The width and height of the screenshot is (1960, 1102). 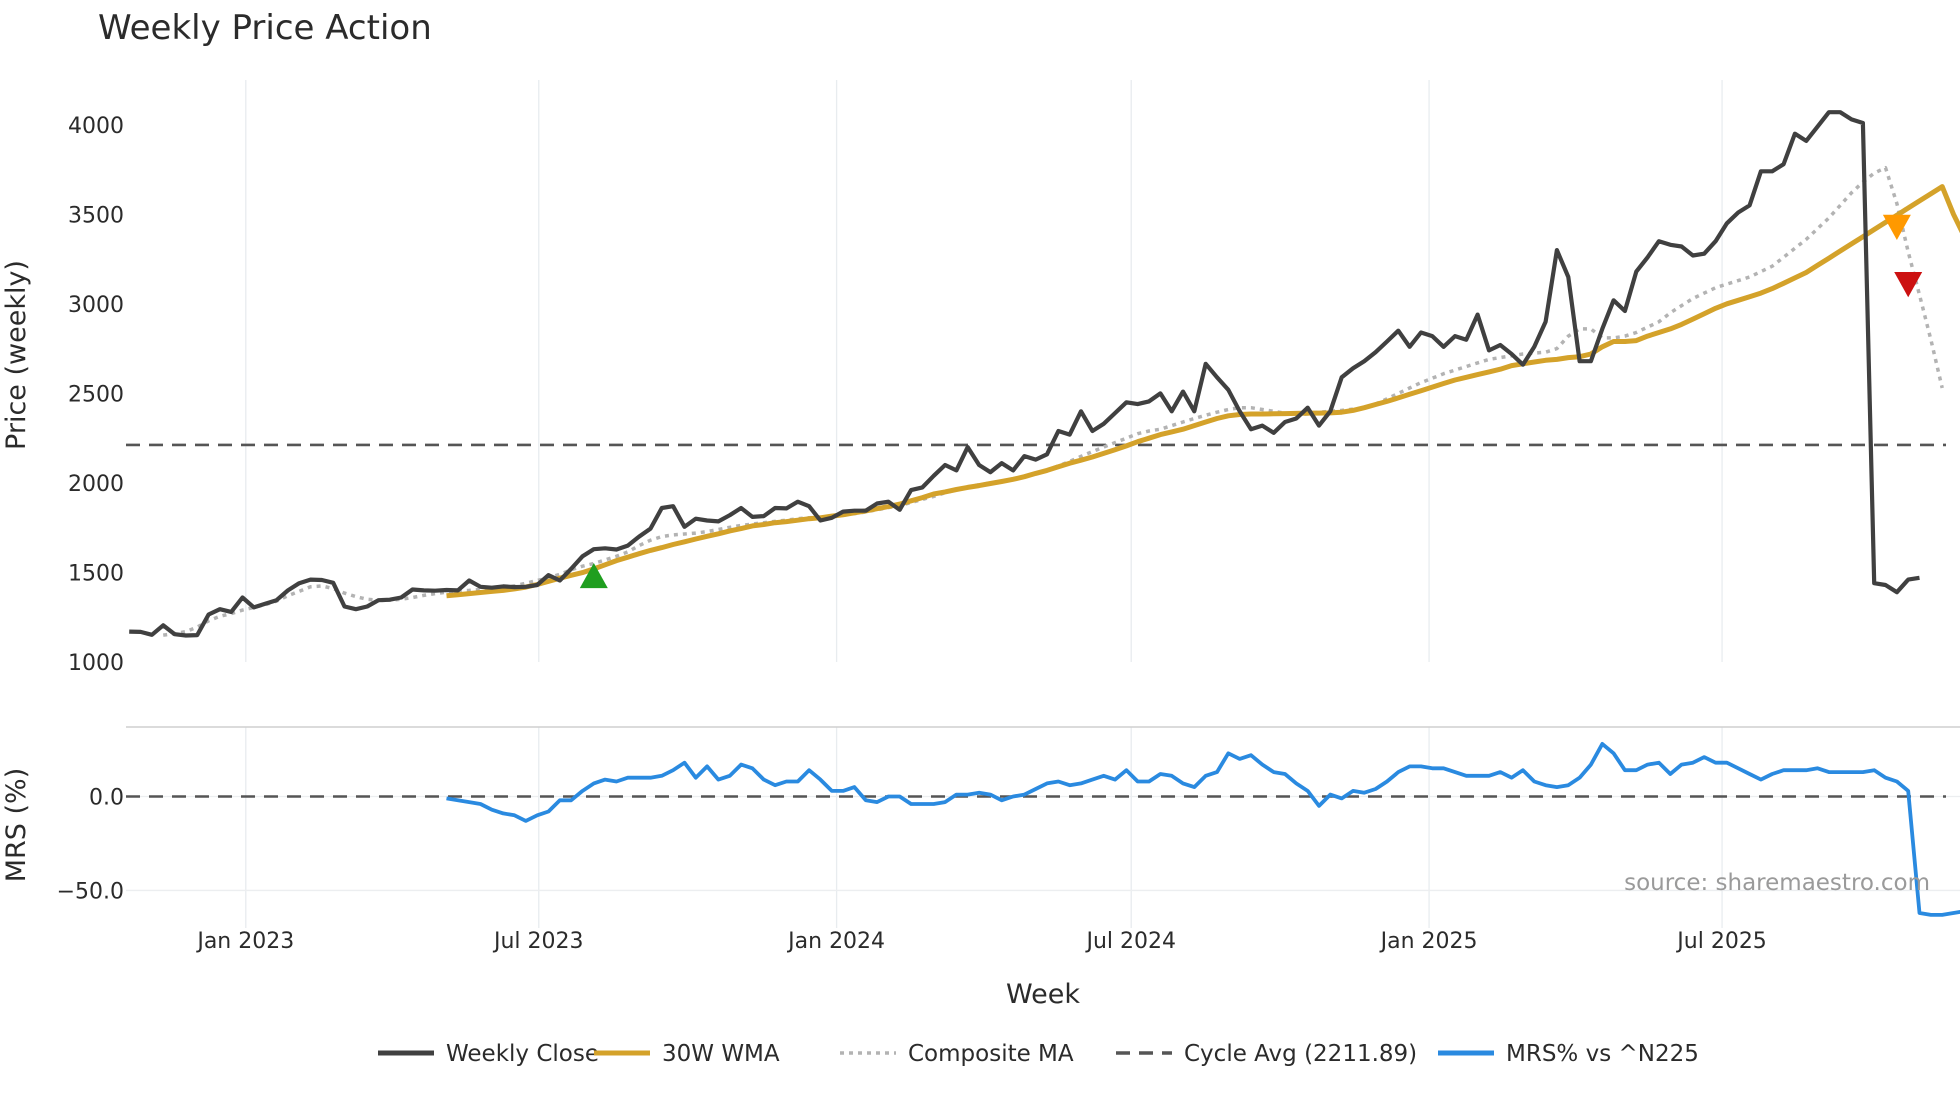 What do you see at coordinates (538, 941) in the screenshot?
I see `x-tick-label: Jul 2023` at bounding box center [538, 941].